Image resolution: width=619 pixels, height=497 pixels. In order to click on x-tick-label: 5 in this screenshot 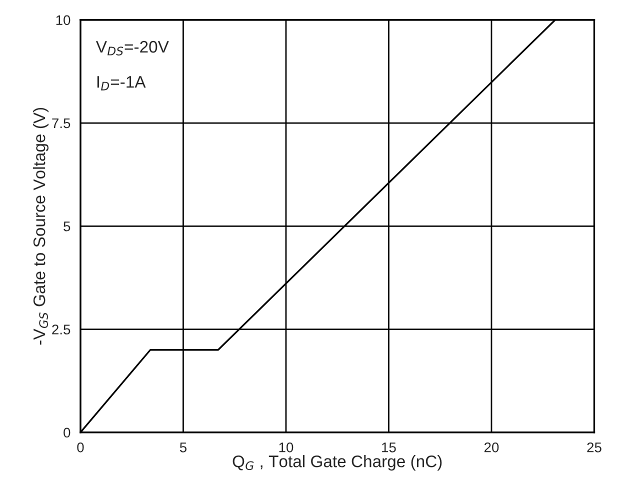, I will do `click(183, 447)`.